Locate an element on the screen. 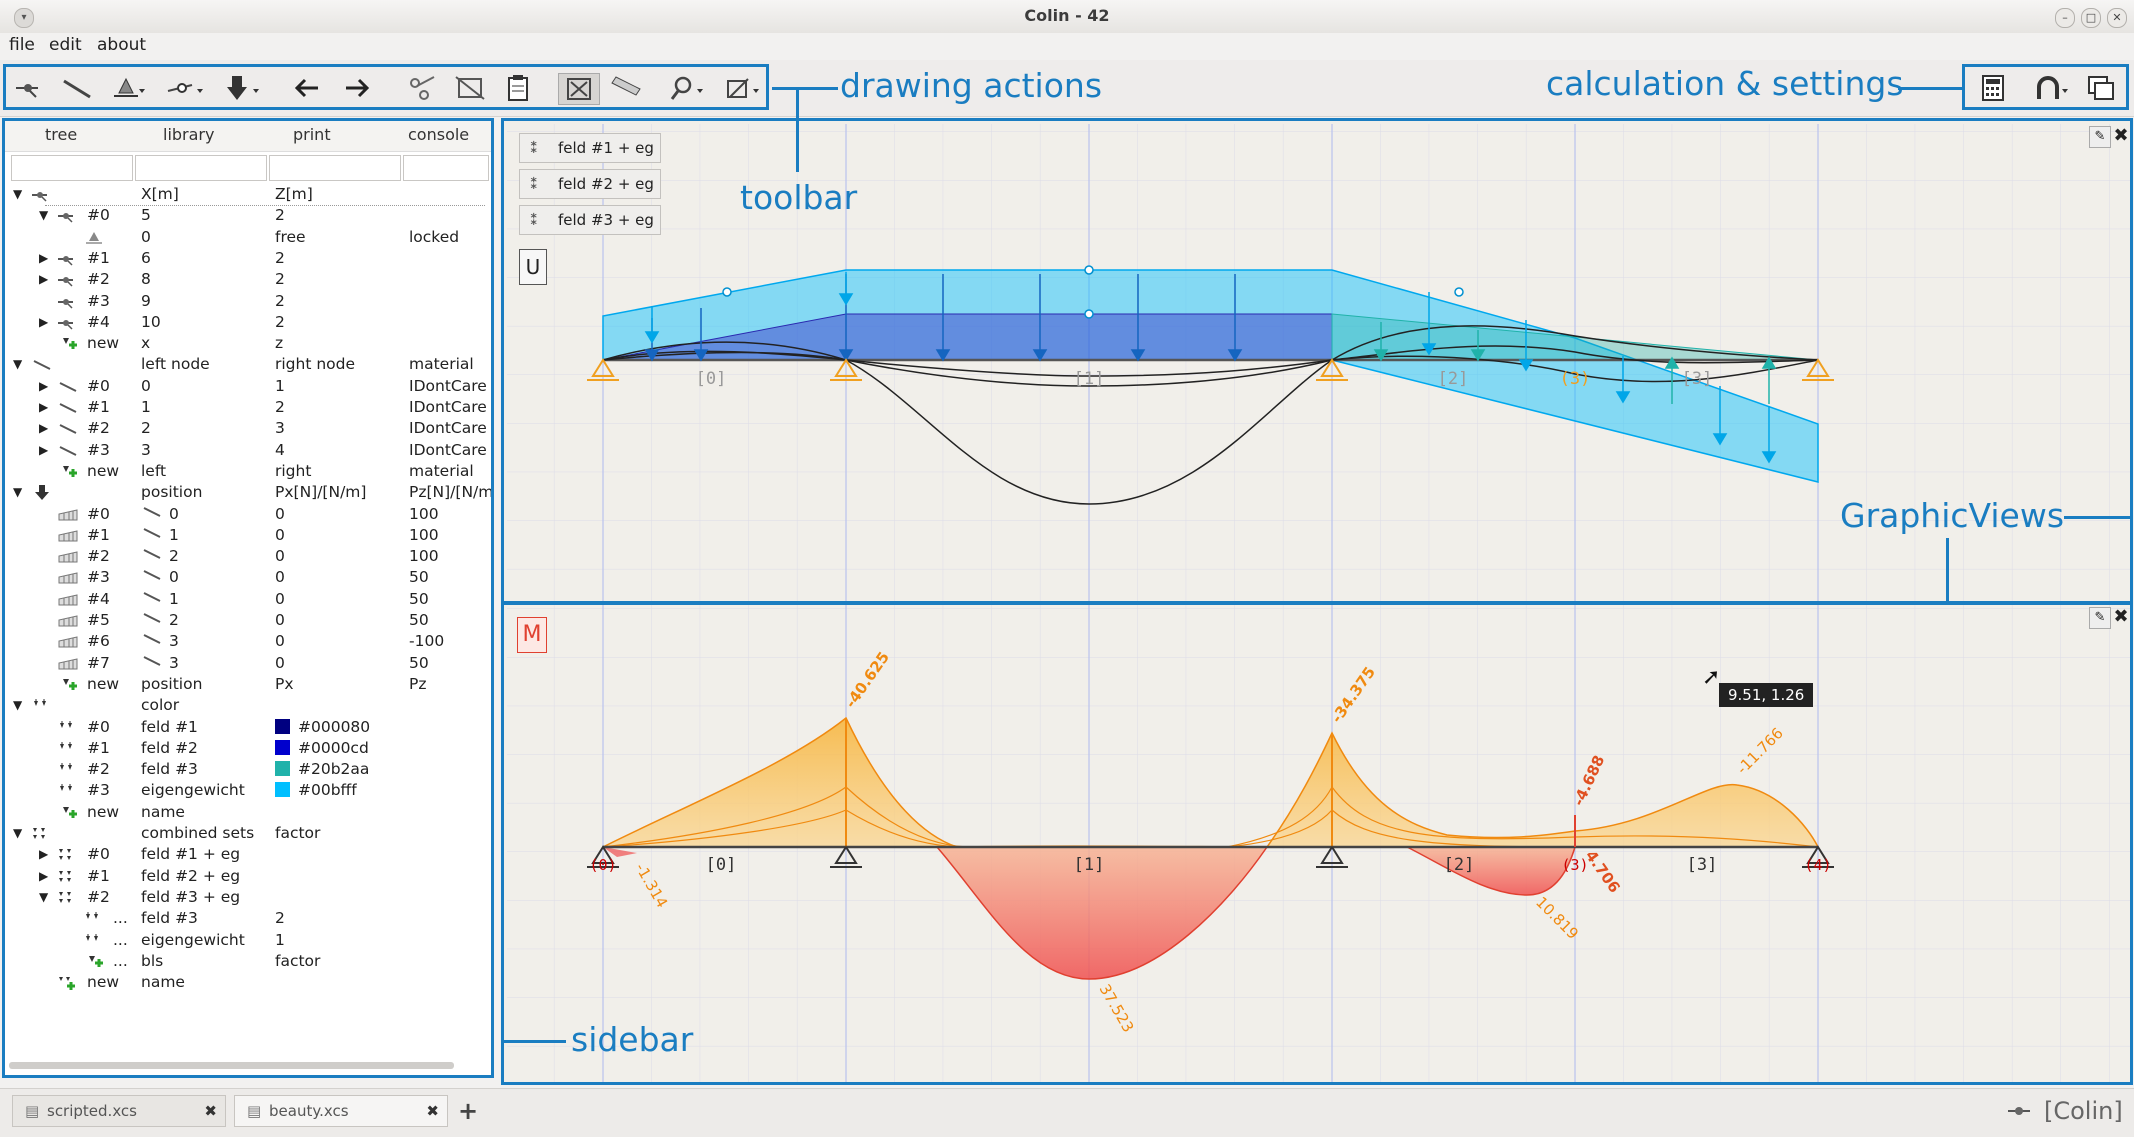 Image resolution: width=2134 pixels, height=1137 pixels. minimize-icon: – is located at coordinates (2065, 18).